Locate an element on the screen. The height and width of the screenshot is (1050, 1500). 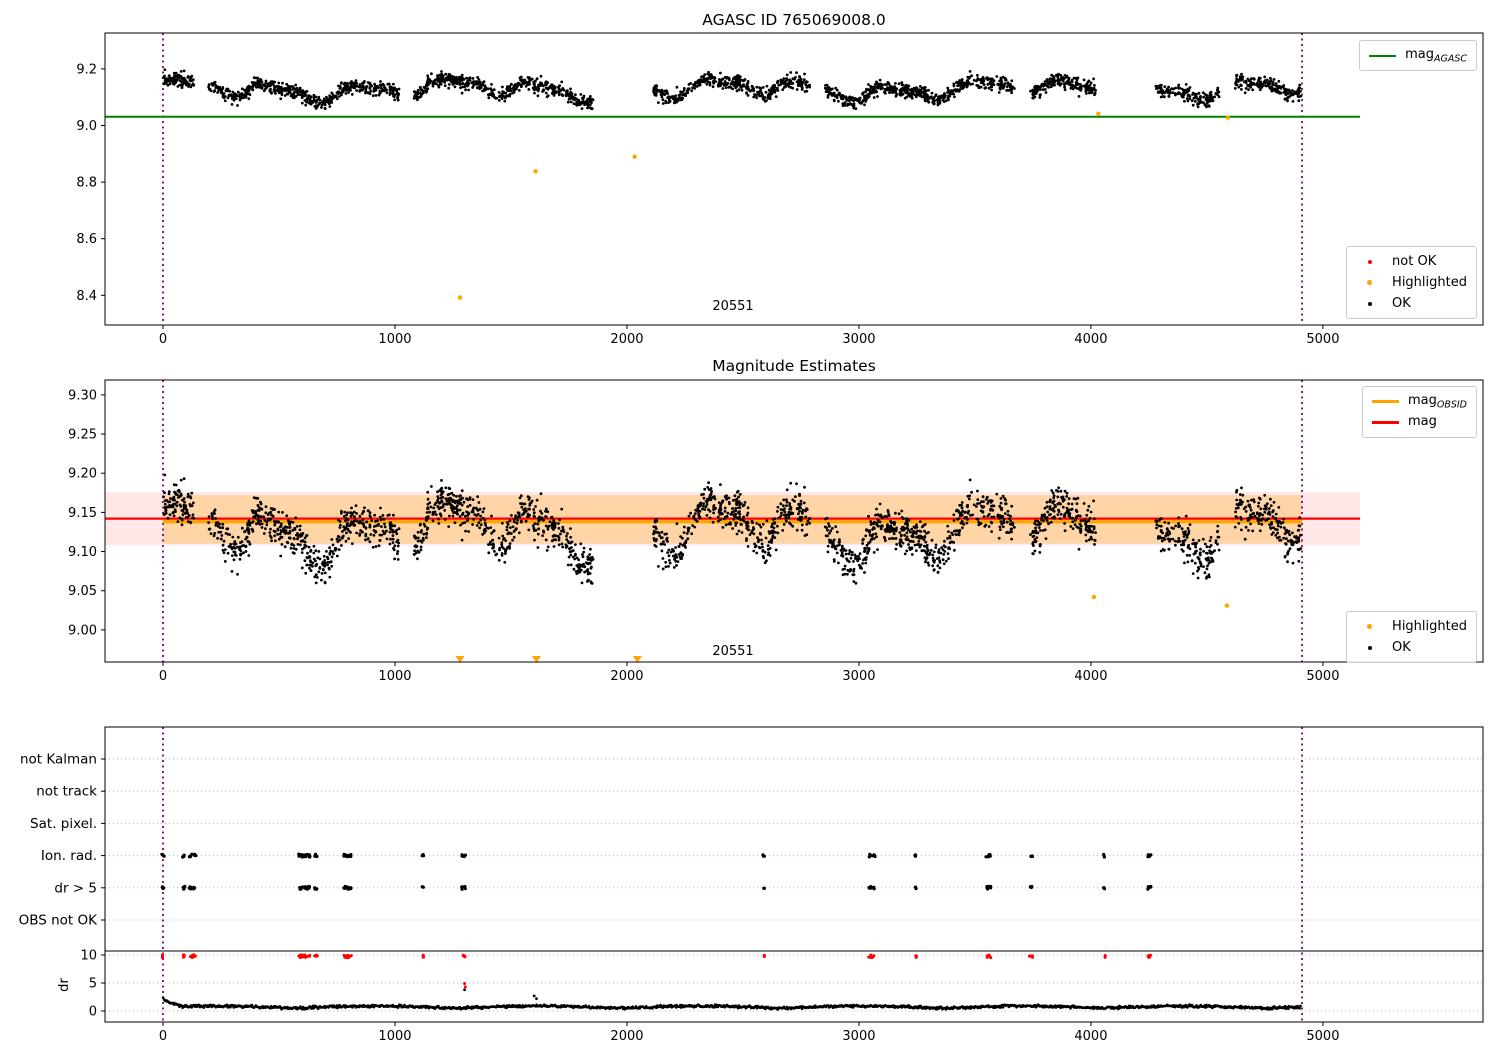
legend-item-ok: OK is located at coordinates (1411, 303).